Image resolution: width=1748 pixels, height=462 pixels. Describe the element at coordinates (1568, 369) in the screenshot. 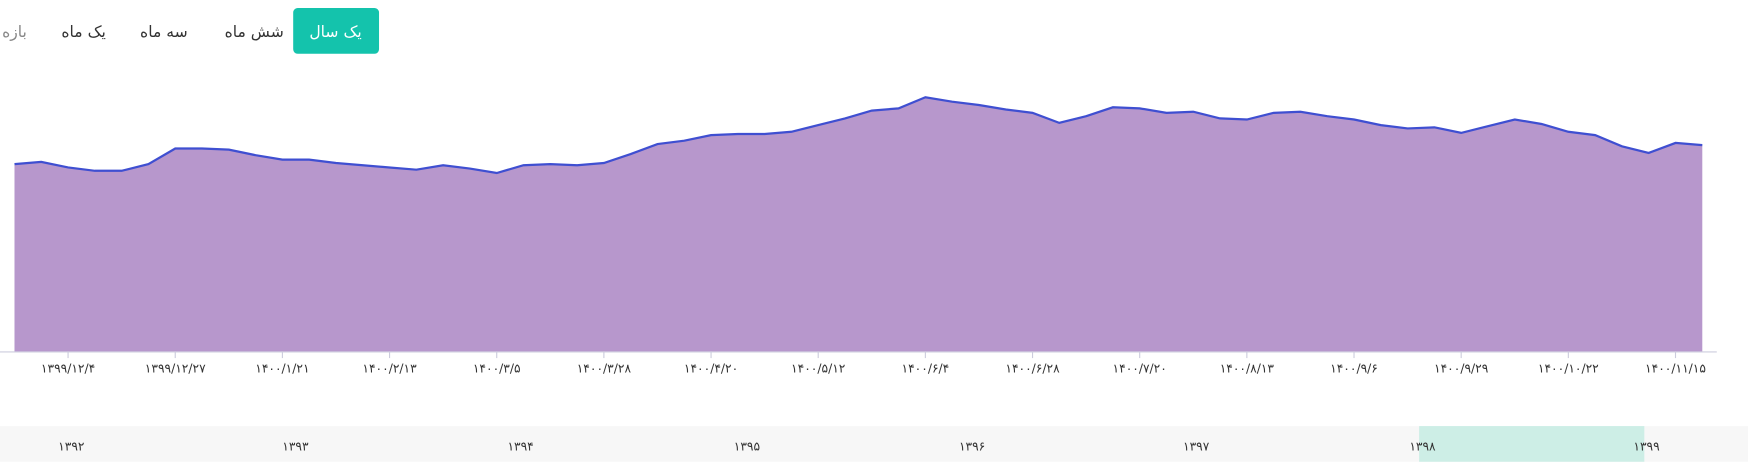

I see `x-tick-label: ۱۴۰۰/۱۰/۲۲` at that location.